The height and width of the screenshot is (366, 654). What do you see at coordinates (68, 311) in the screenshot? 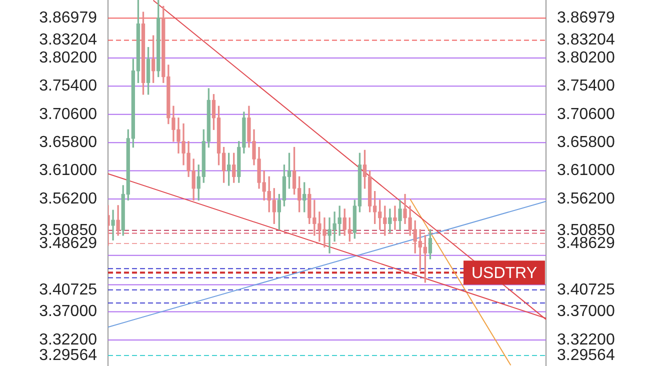
I see `y-tick-label: 3.37000` at bounding box center [68, 311].